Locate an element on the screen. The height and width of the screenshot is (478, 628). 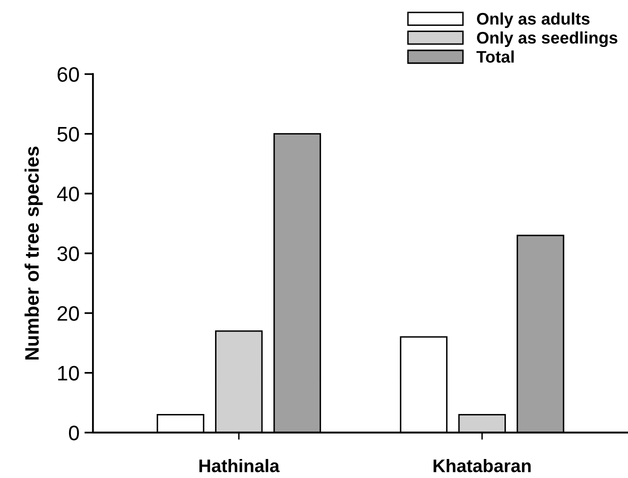
y-tick-label: 0 is located at coordinates (73, 433).